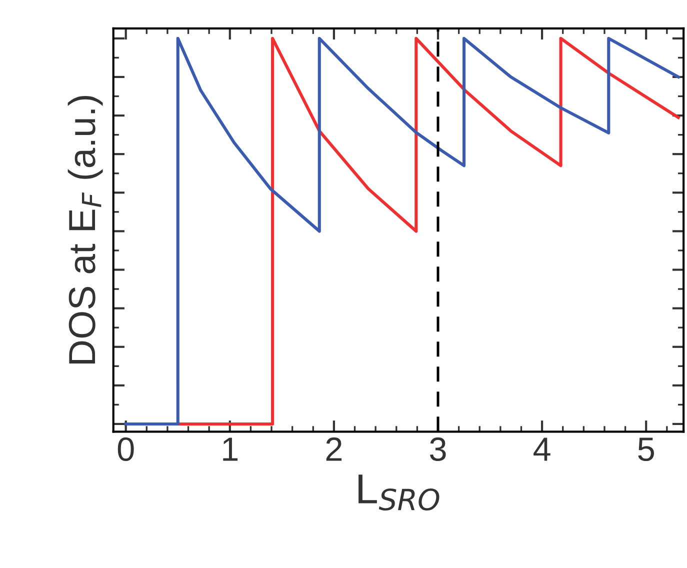 Image resolution: width=687 pixels, height=568 pixels. I want to click on x-tick-label: 5, so click(646, 450).